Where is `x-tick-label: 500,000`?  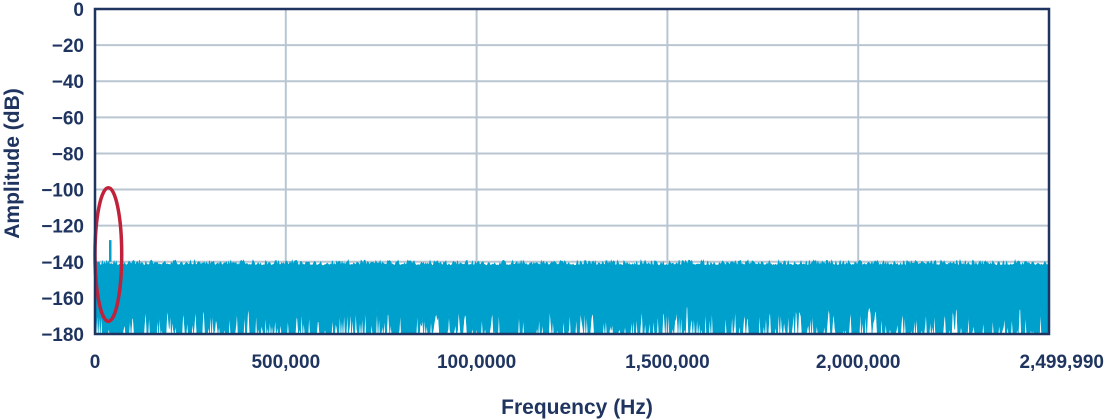
x-tick-label: 500,000 is located at coordinates (285, 362).